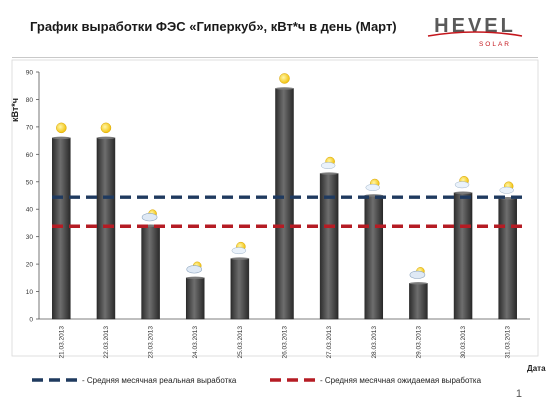 Image resolution: width=550 pixels, height=410 pixels. I want to click on title-divider, so click(275, 57).